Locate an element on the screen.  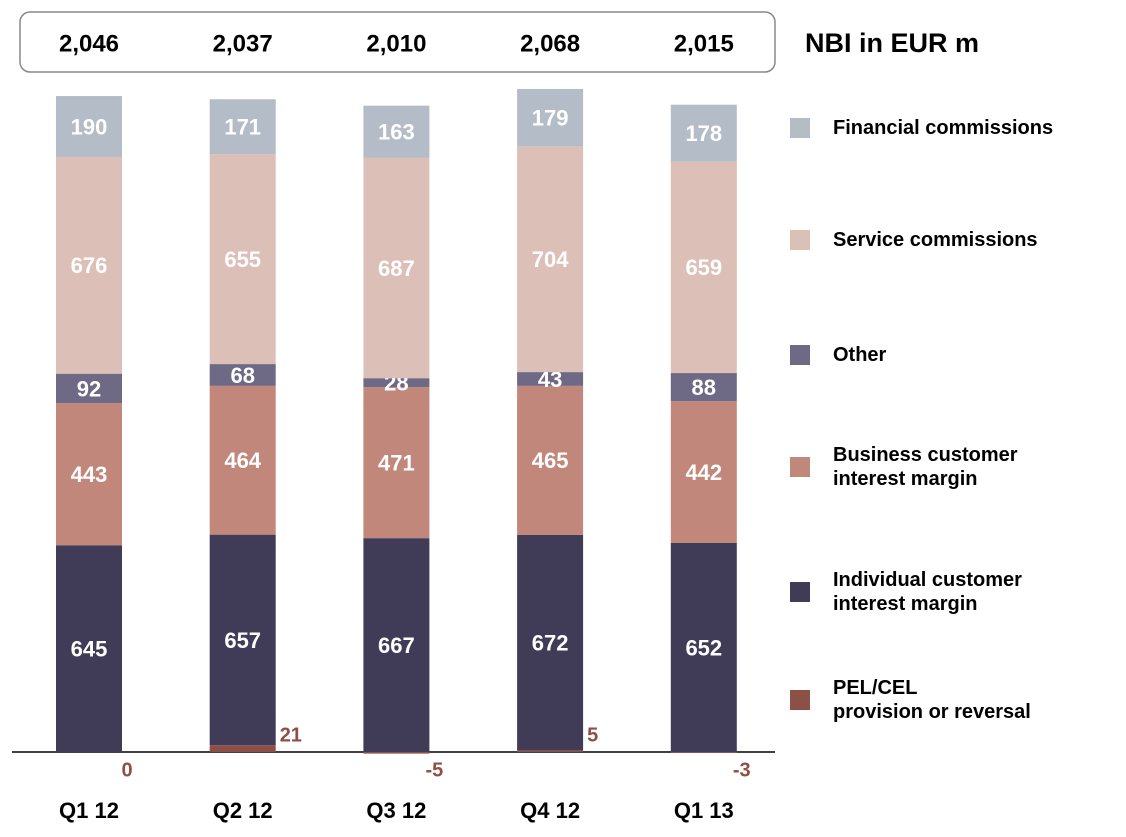
data-label: 88 is located at coordinates (704, 387).